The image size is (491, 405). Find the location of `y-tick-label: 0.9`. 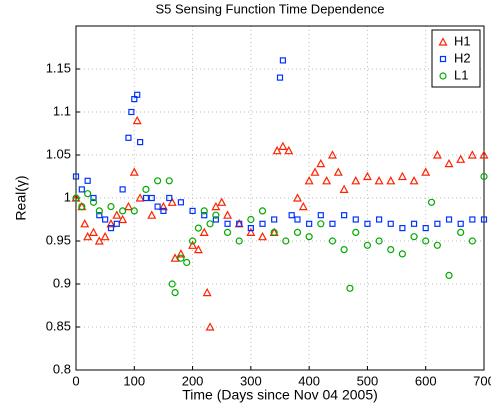

y-tick-label: 0.9 is located at coordinates (62, 282).